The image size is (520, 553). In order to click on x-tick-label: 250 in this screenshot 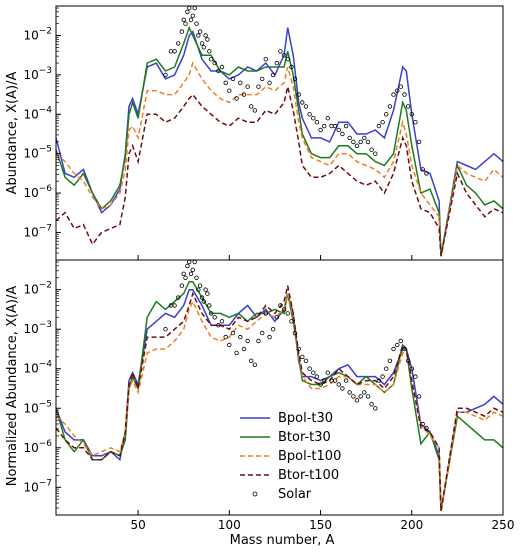, I will do `click(503, 525)`.